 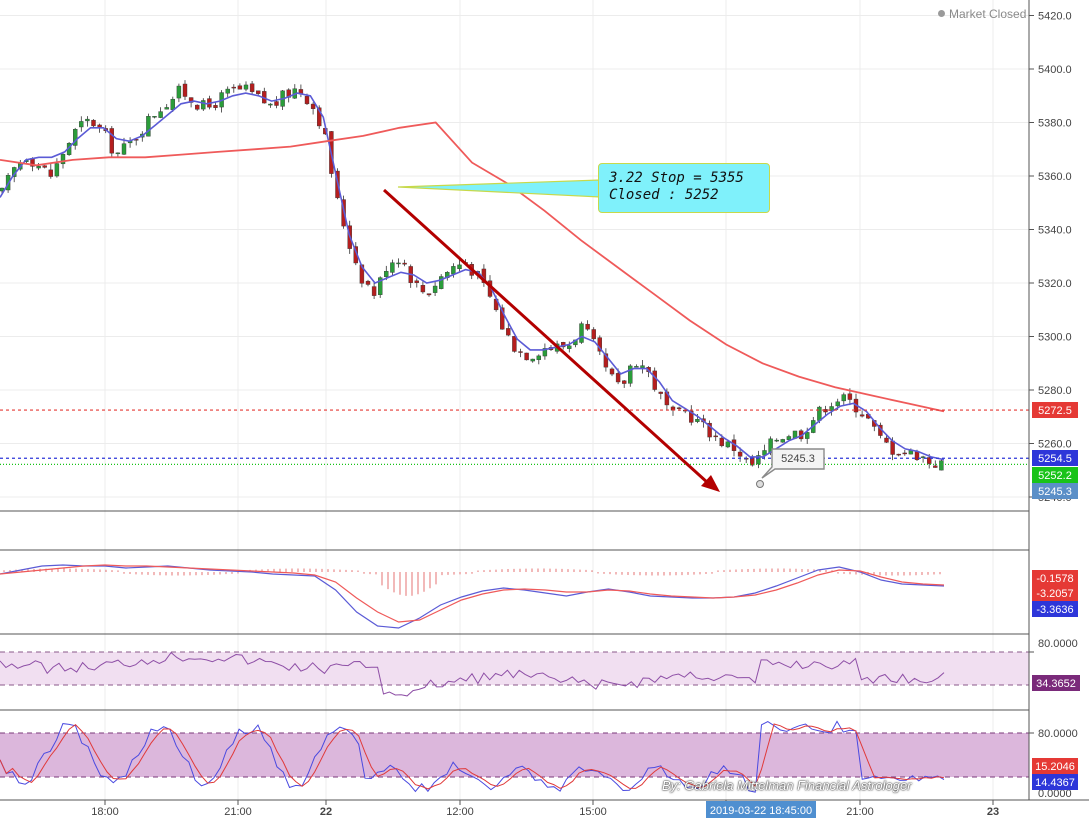 I want to click on market-status: Market Closed, so click(x=982, y=14).